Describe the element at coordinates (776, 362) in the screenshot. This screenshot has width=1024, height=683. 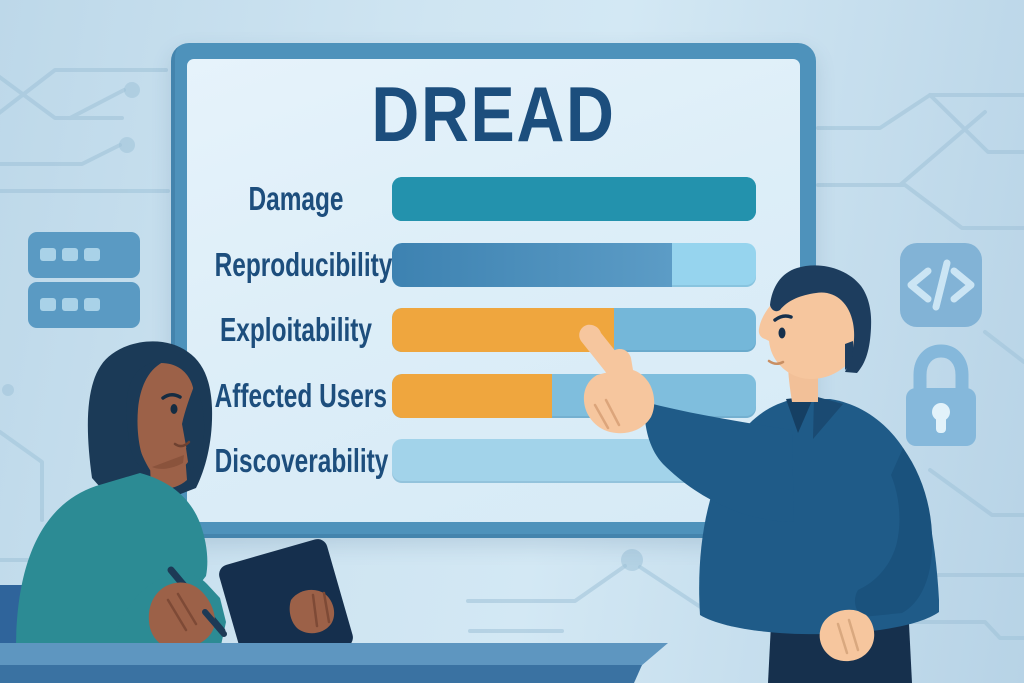
I see `man-mouth` at that location.